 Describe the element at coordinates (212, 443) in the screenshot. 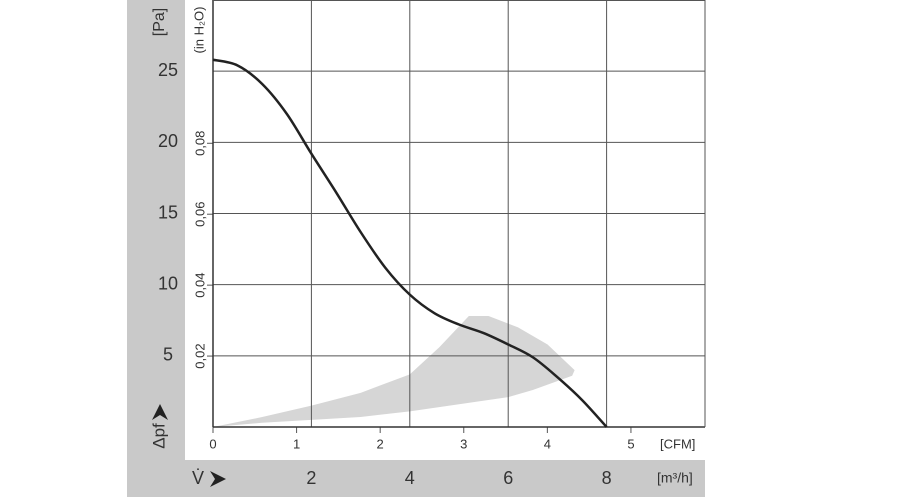

I see `x2-tick-label: 0` at that location.